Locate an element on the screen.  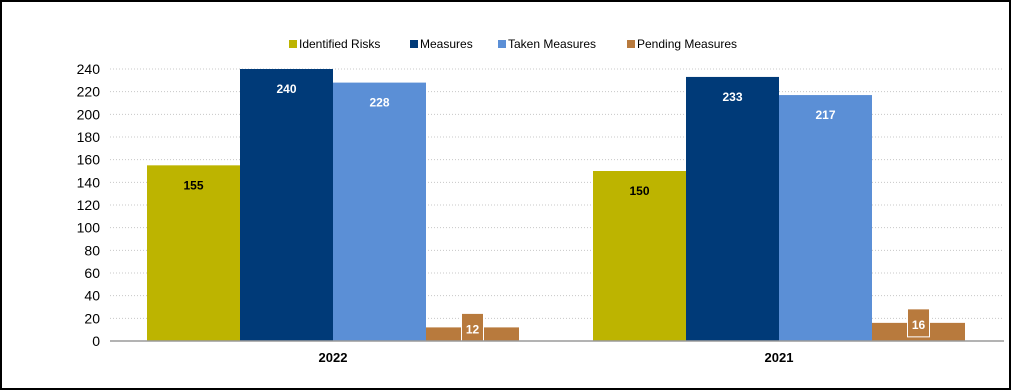
y-tick-label: 240 is located at coordinates (89, 69).